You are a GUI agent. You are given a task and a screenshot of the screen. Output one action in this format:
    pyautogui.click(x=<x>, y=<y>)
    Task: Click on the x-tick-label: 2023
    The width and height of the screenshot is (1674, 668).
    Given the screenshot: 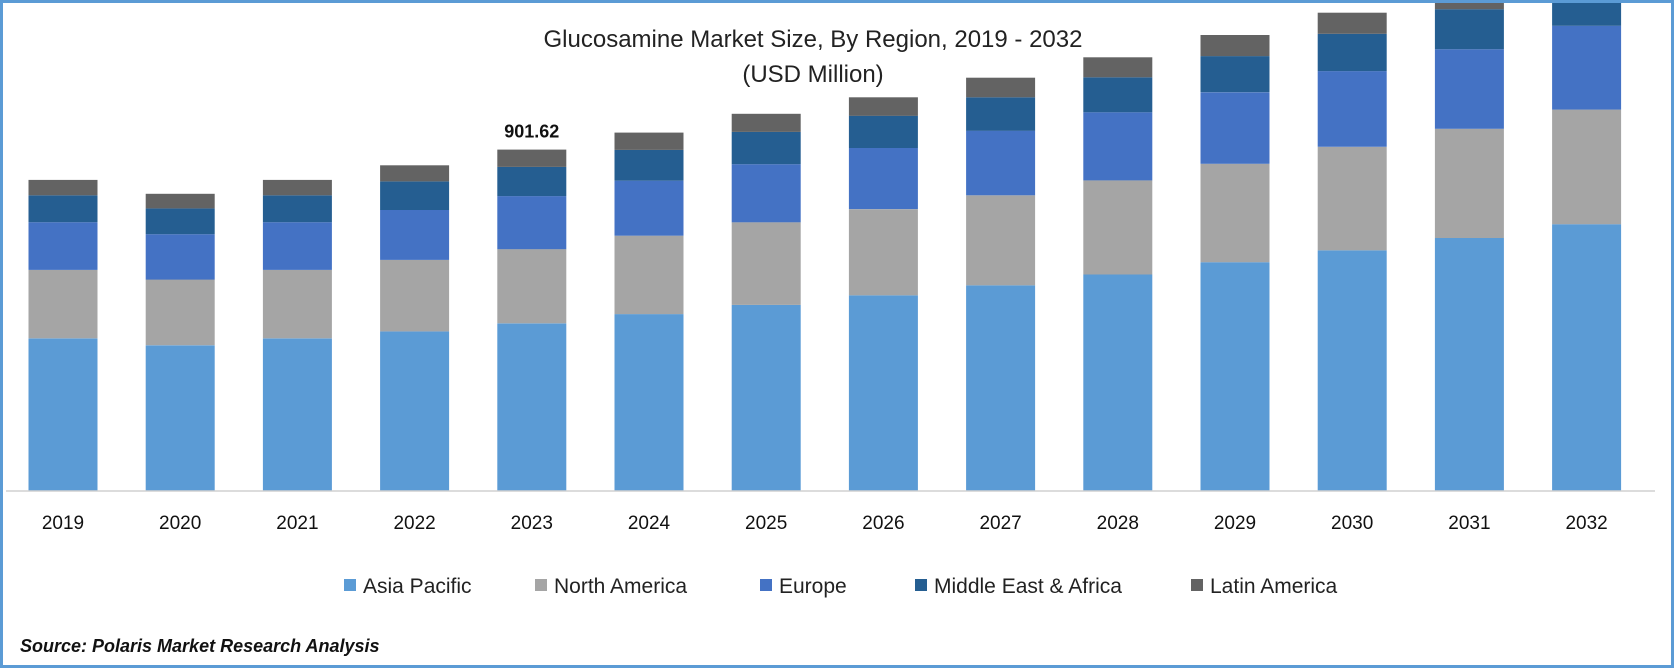 What is the action you would take?
    pyautogui.click(x=532, y=523)
    